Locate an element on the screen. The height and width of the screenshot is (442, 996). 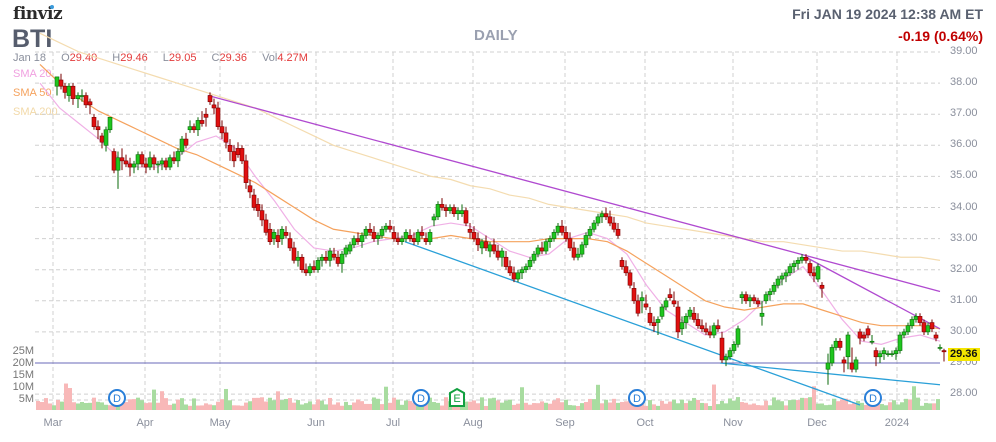
volume-tick-label: 5M is located at coordinates (26, 399).